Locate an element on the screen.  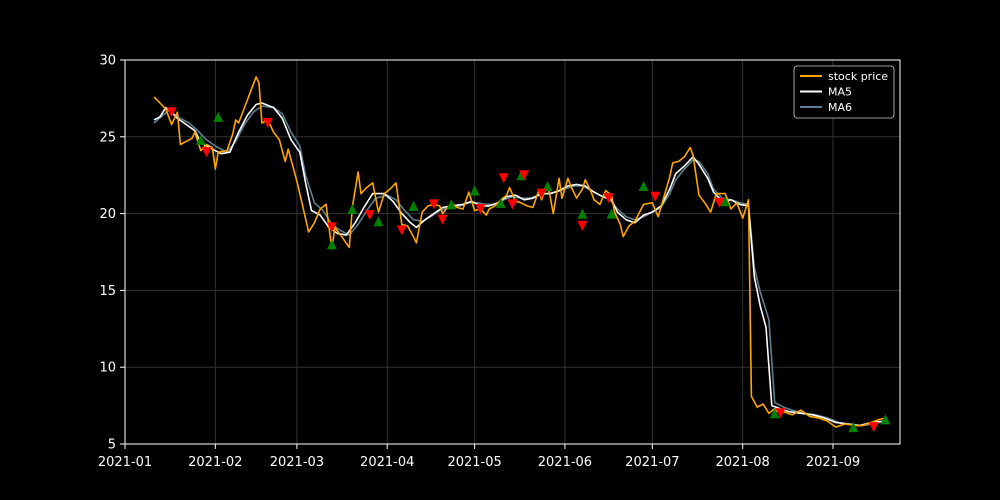
x-tick-label: 2021-02 is located at coordinates (215, 462).